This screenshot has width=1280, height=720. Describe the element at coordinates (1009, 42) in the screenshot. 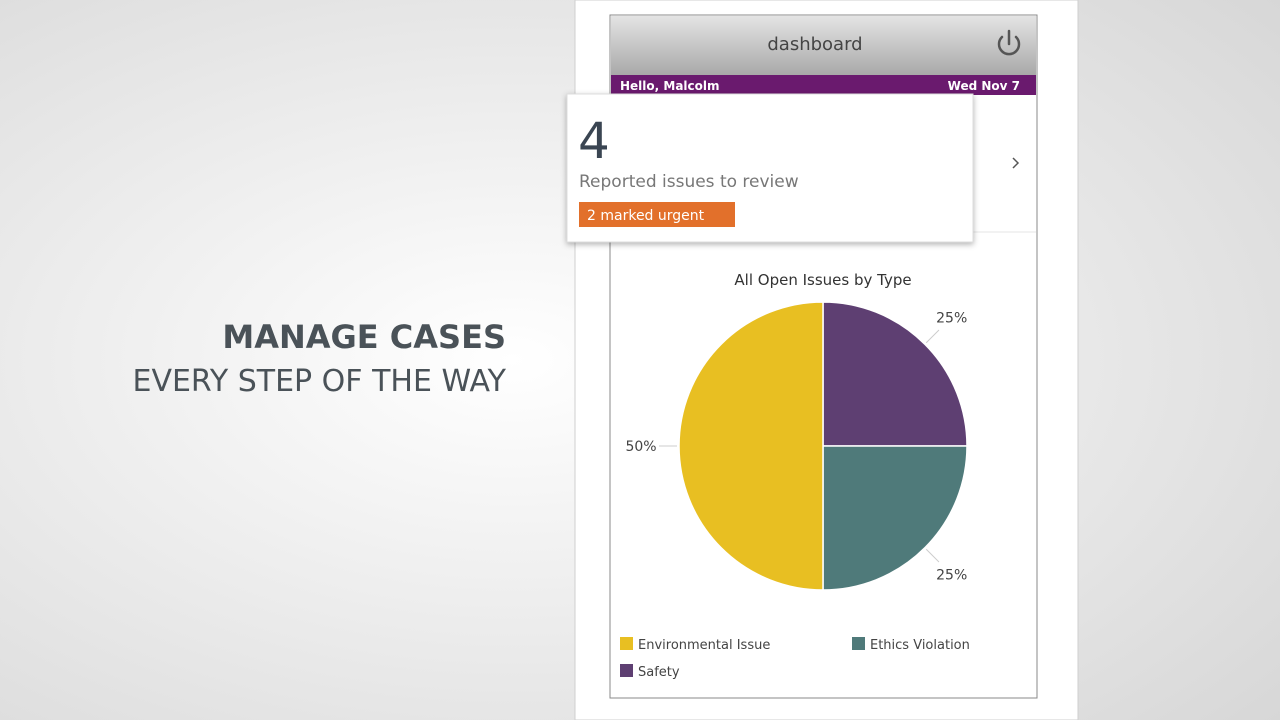

I see `power-button` at that location.